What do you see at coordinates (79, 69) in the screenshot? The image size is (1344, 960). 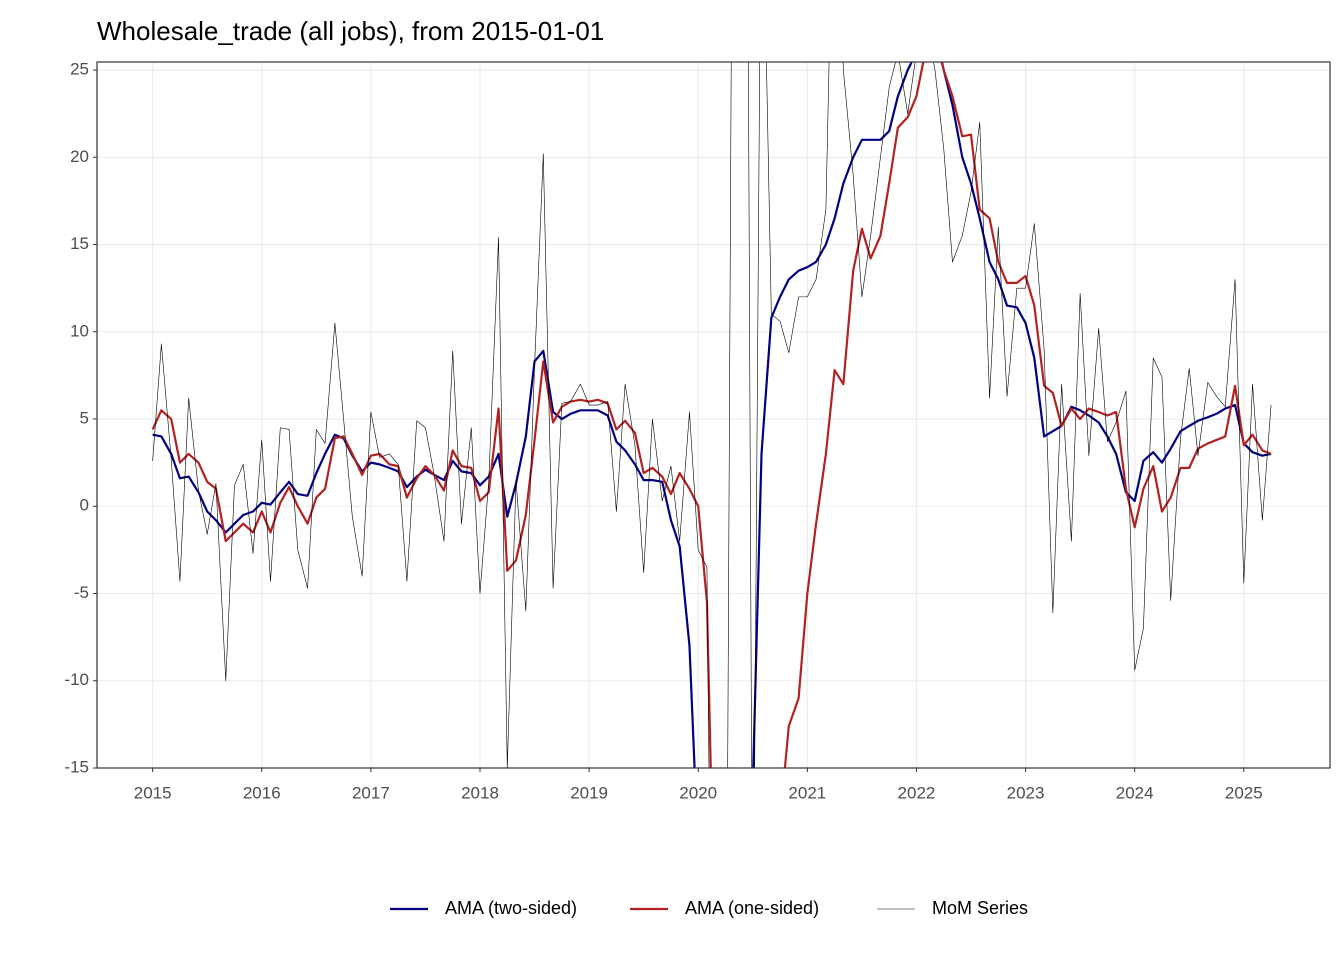 I see `y-tick-label: 25` at bounding box center [79, 69].